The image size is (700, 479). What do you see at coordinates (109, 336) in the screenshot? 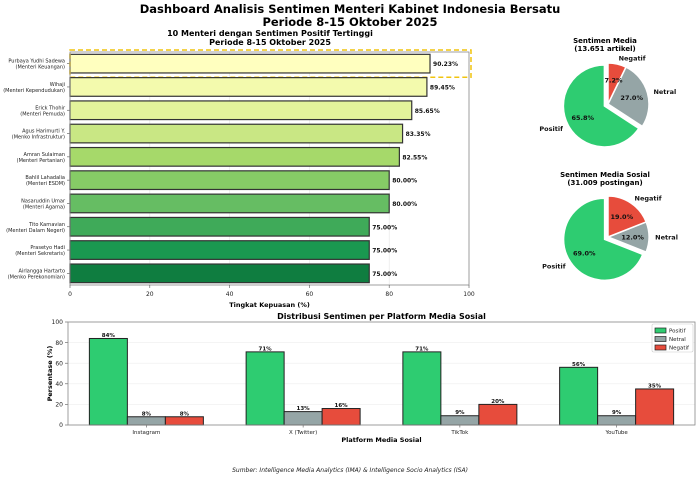
I see `bar-value-label: 84%` at bounding box center [109, 336].